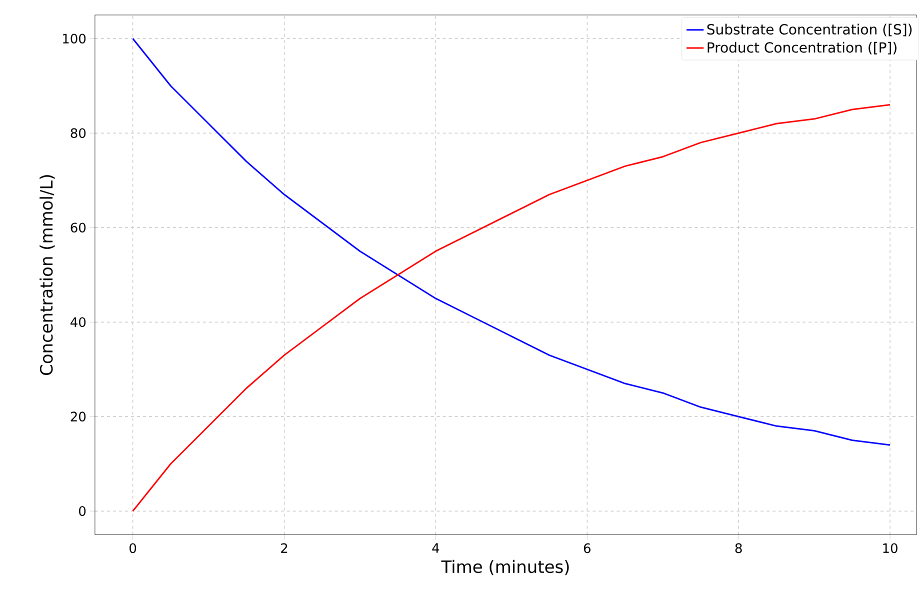 The image size is (919, 596). I want to click on x-tick-label: 0, so click(133, 548).